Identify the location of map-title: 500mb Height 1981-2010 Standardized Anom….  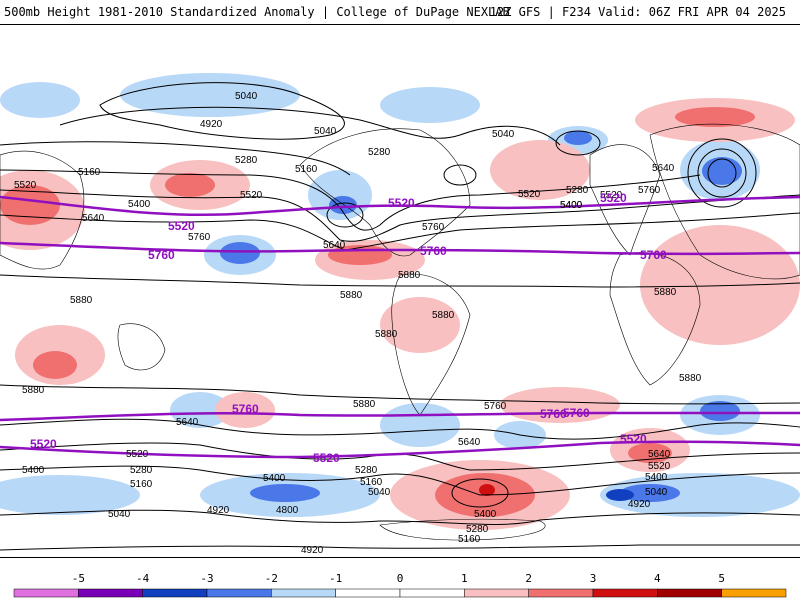
(257, 12).